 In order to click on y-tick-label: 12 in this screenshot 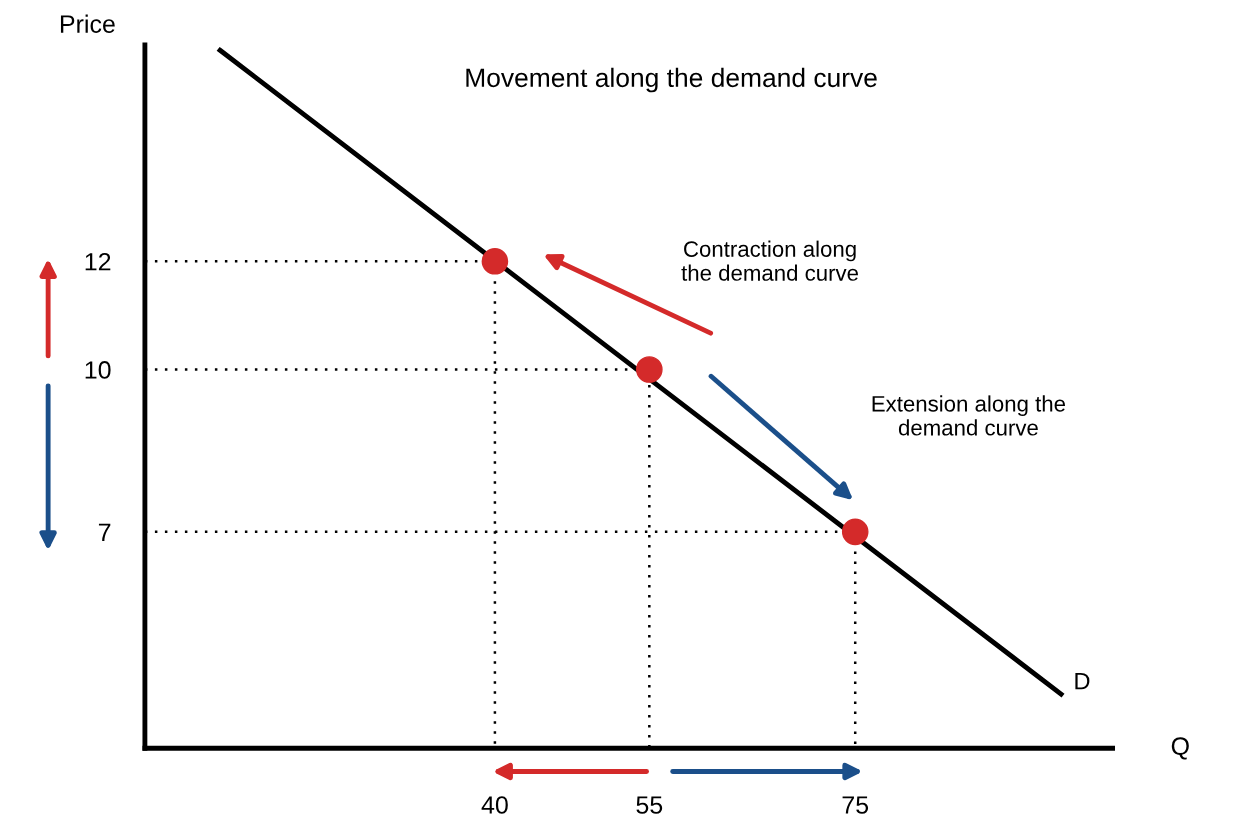, I will do `click(98, 261)`.